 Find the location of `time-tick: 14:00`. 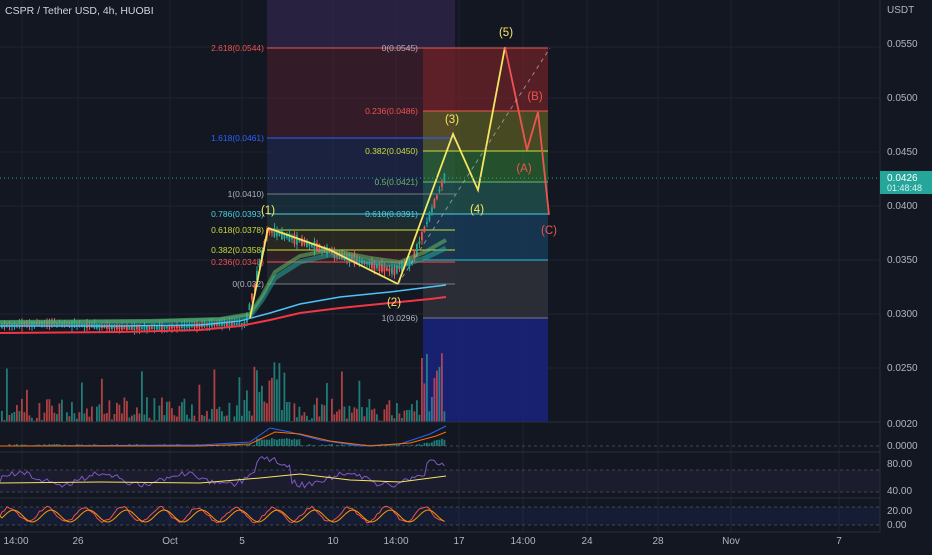

time-tick: 14:00 is located at coordinates (395, 541).